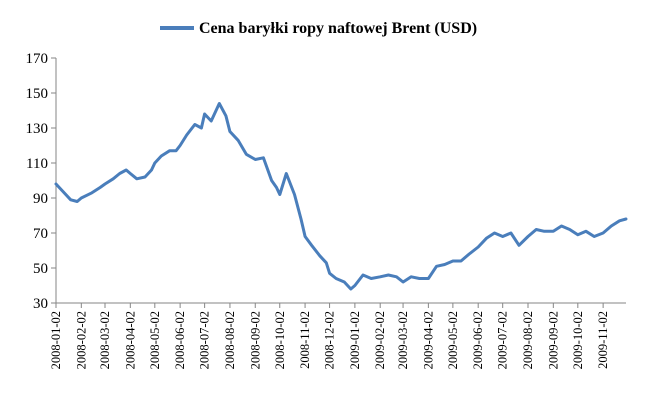  I want to click on x-tick-label: 2008-06-02, so click(180, 340).